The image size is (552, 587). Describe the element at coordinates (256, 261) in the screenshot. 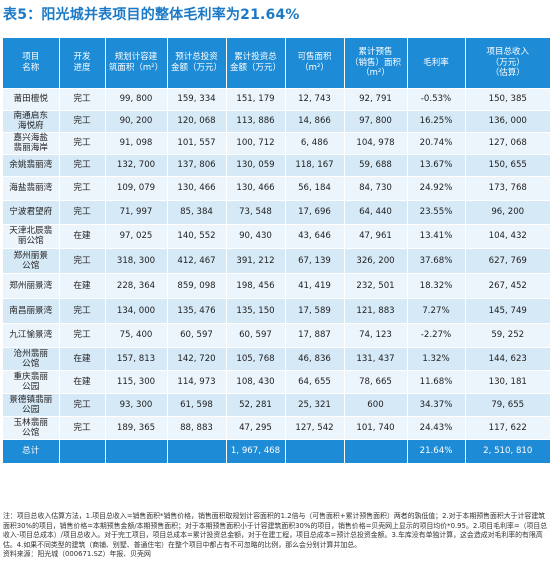

I see `cumulative-investment-cell: 391, 212` at that location.